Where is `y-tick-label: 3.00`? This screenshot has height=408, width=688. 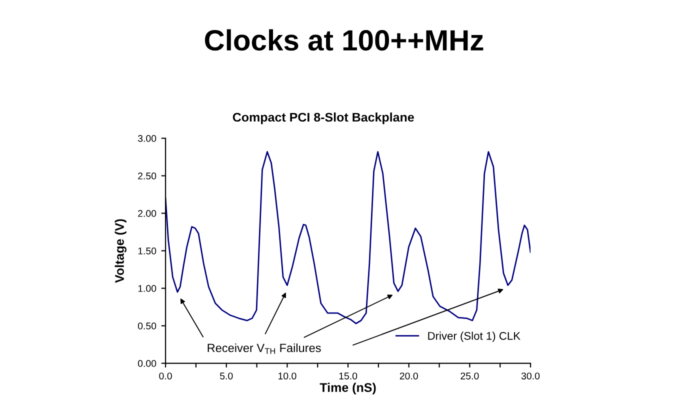 y-tick-label: 3.00 is located at coordinates (147, 138).